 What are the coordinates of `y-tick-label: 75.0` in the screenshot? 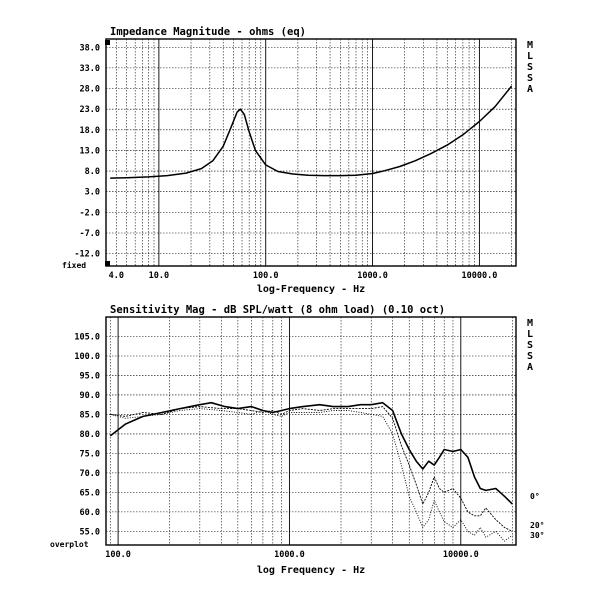 It's located at (90, 454).